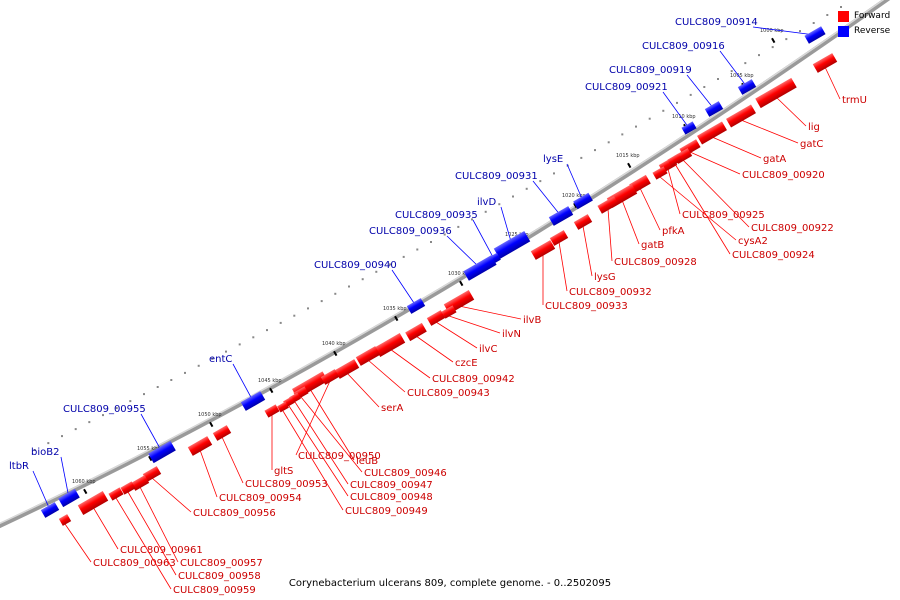 The image size is (900, 600). Describe the element at coordinates (783, 175) in the screenshot. I see `gene-culc809-00920-label: CULC809_00920` at that location.